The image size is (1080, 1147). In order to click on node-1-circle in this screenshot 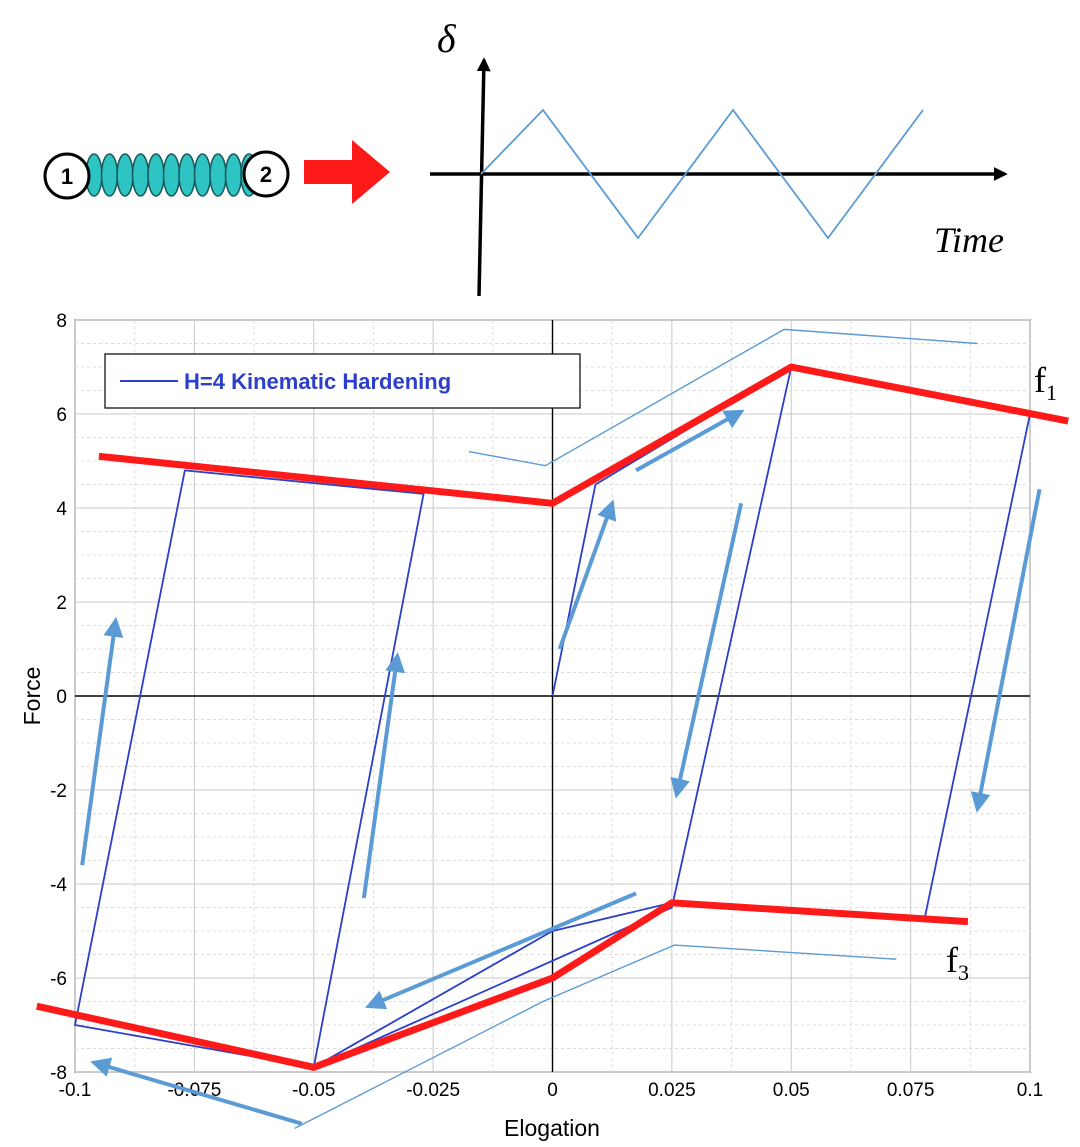, I will do `click(67, 176)`.